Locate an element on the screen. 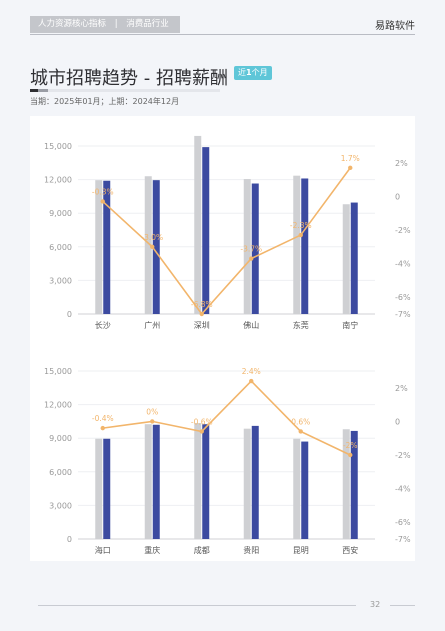 The height and width of the screenshot is (631, 445). page-number: 32 is located at coordinates (375, 604).